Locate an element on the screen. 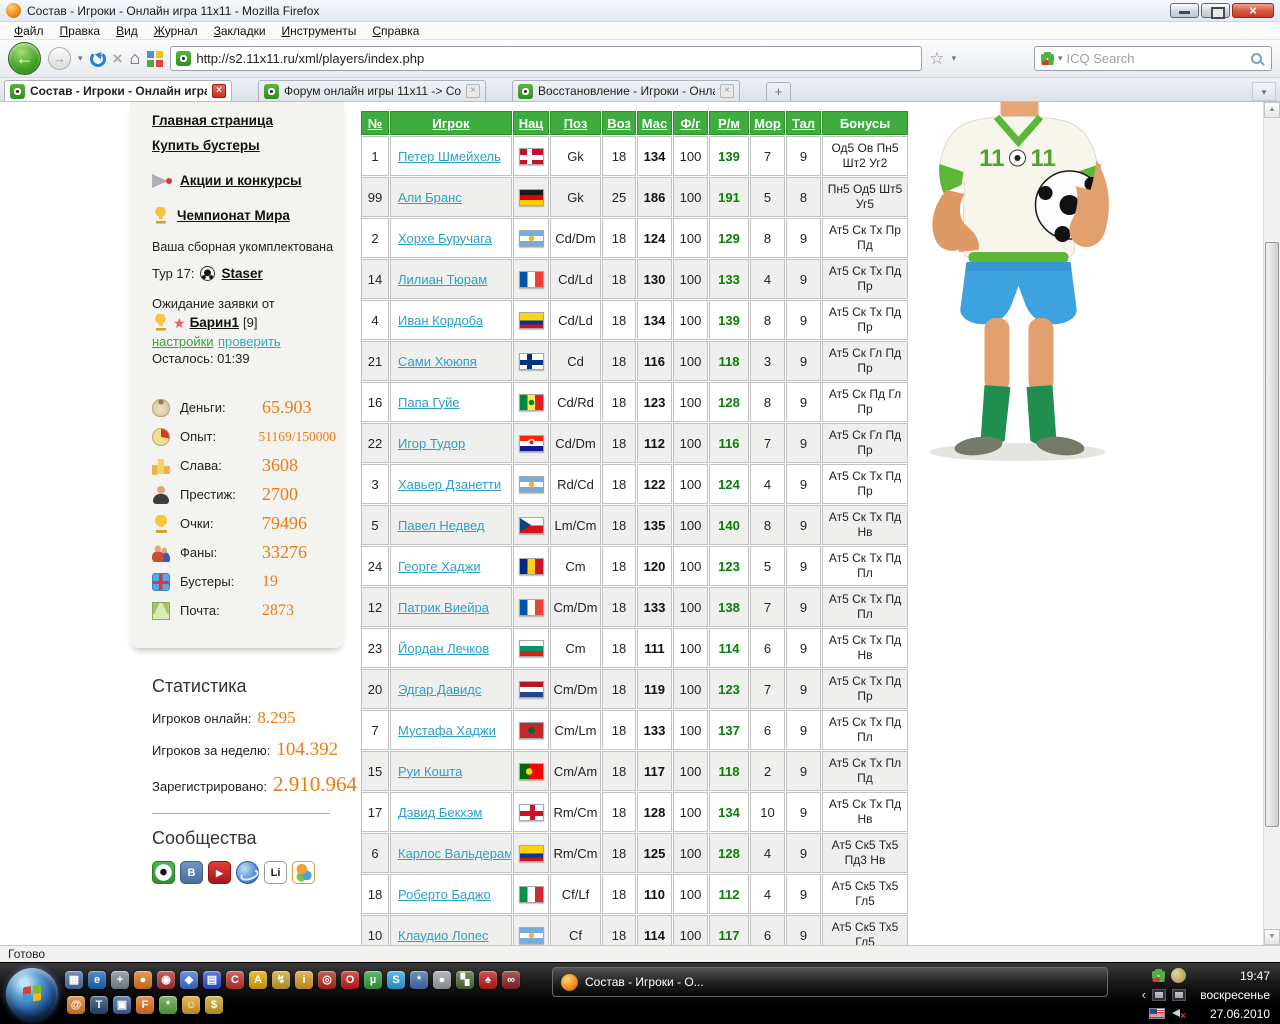 The width and height of the screenshot is (1280, 1024). maximize-button is located at coordinates (1215, 11).